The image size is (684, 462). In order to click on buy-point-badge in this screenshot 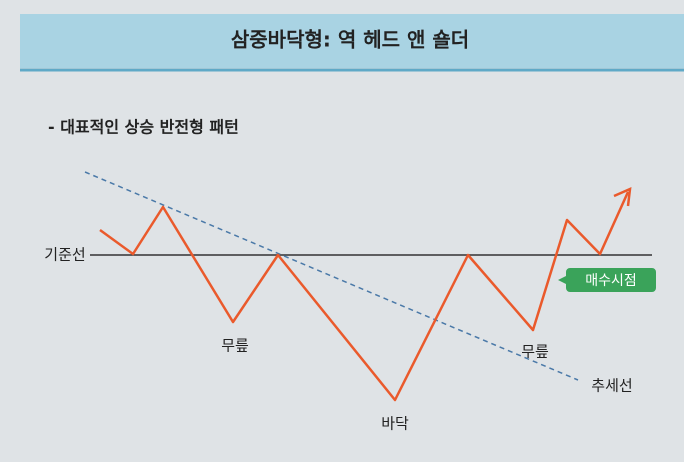, I will do `click(607, 280)`.